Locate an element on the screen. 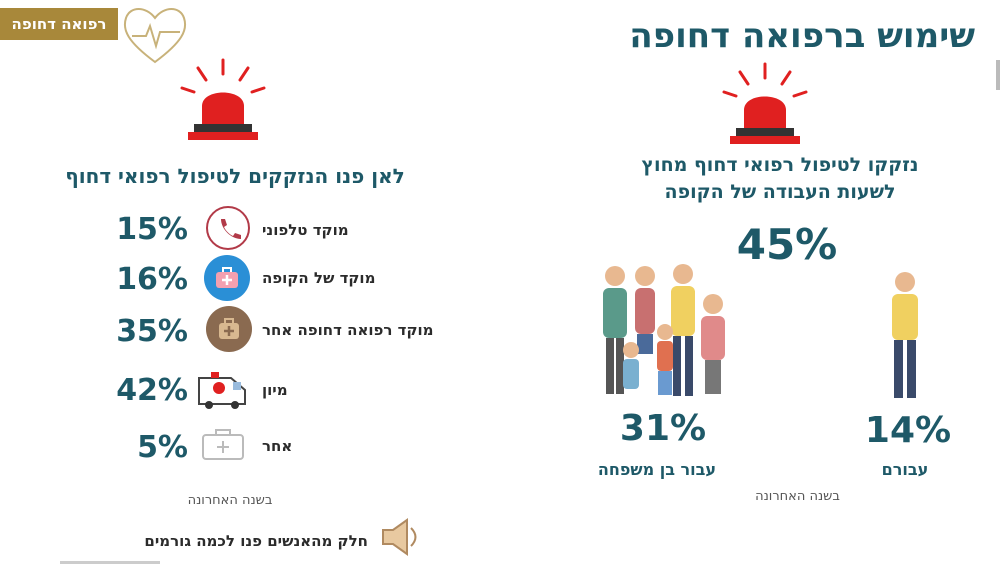 The width and height of the screenshot is (1003, 564). person-illustration is located at coordinates (905, 335).